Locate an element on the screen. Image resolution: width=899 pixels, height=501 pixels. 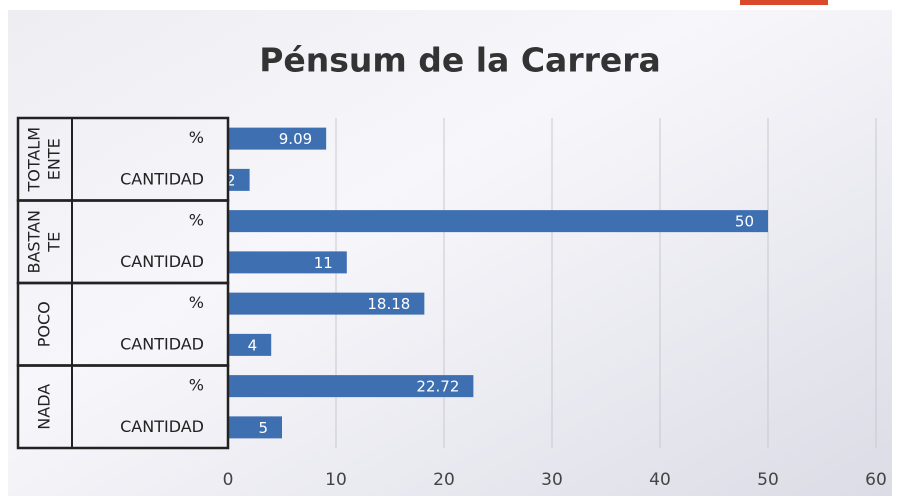
x-tick-label: 50 is located at coordinates (768, 480).